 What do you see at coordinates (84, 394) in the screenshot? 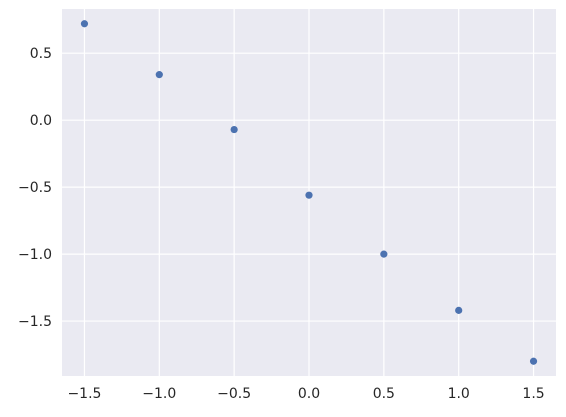
I see `x-tick-label: −1.5` at bounding box center [84, 394].